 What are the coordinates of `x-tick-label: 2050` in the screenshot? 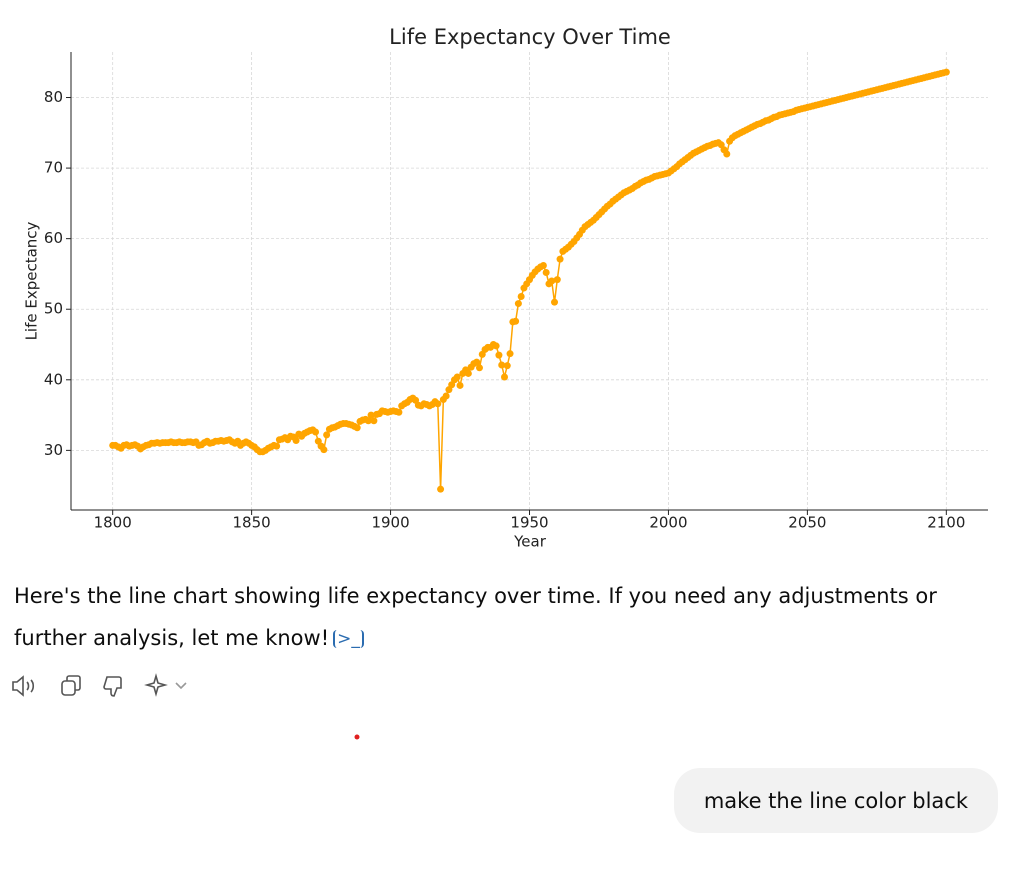 It's located at (807, 523).